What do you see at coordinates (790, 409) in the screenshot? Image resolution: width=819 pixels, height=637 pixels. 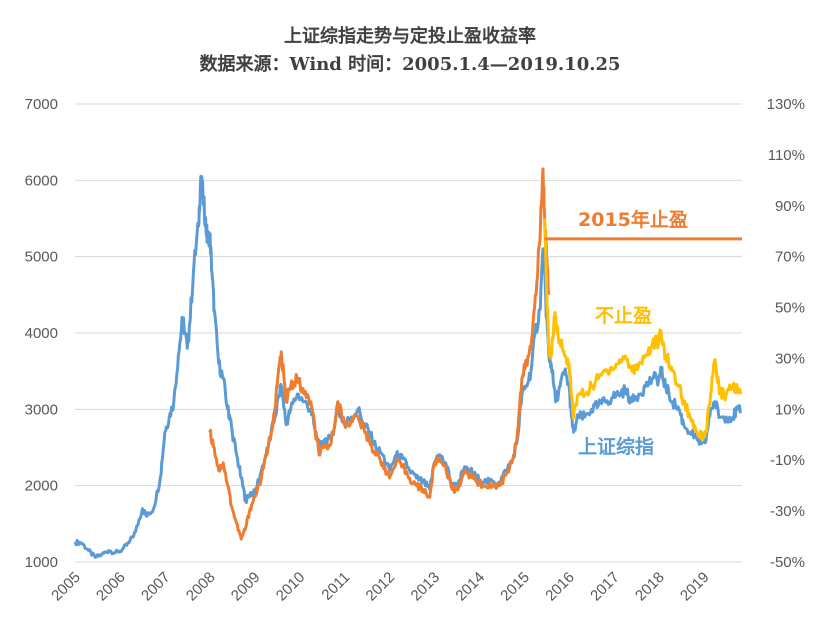 I see `y-right-tick-label: 10%` at bounding box center [790, 409].